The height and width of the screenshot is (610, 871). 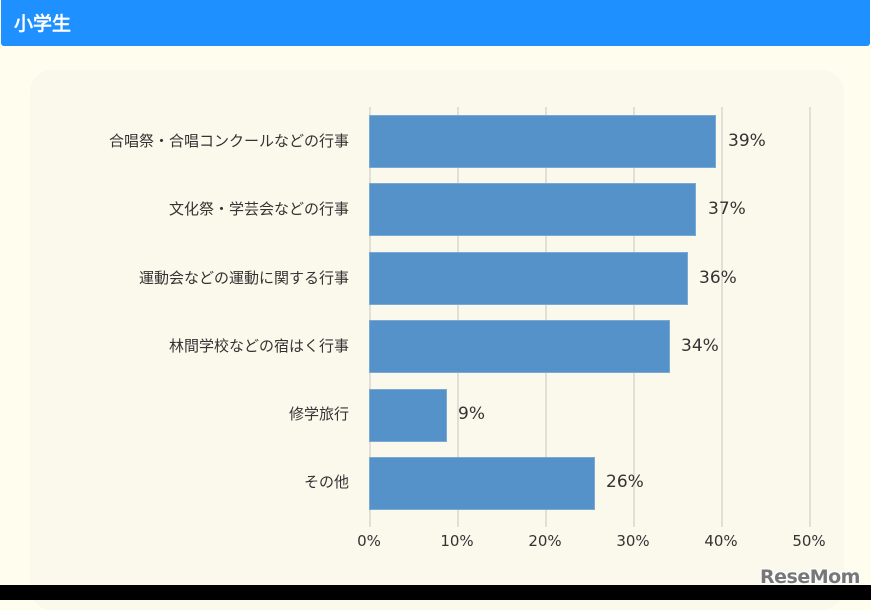 What do you see at coordinates (718, 278) in the screenshot?
I see `value-label: 36%` at bounding box center [718, 278].